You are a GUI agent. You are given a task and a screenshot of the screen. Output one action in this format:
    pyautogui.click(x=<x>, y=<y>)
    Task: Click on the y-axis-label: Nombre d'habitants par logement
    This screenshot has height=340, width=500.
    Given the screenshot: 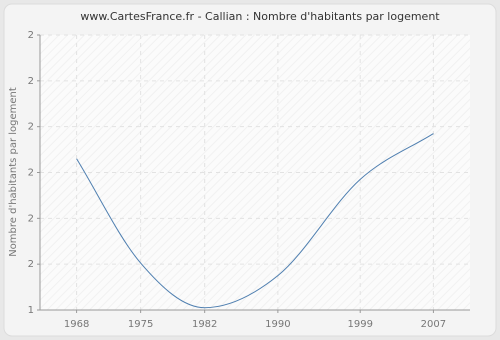 What is the action you would take?
    pyautogui.click(x=13, y=172)
    